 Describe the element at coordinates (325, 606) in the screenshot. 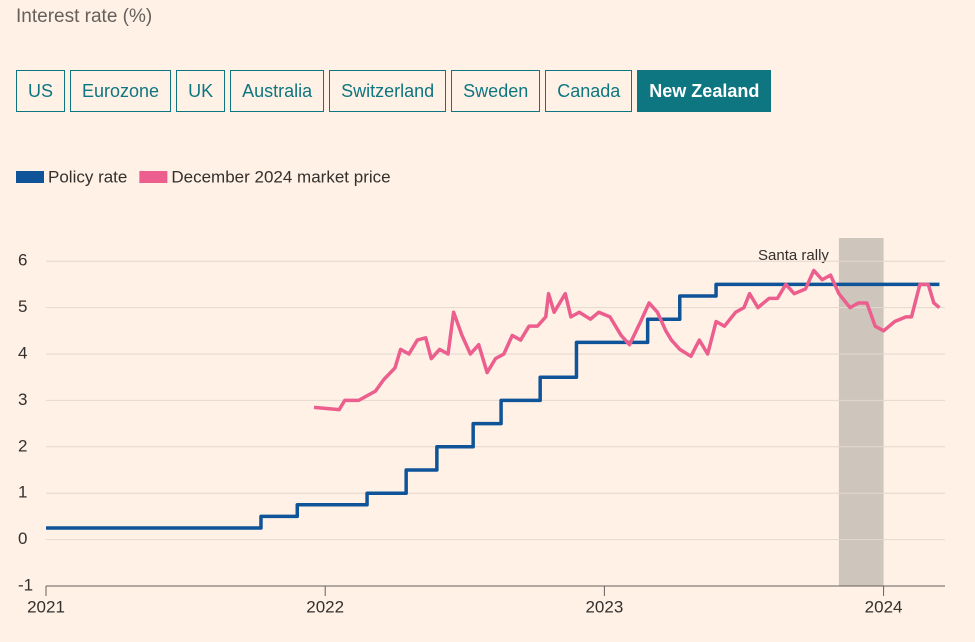

I see `x-tick-label: 2022` at that location.